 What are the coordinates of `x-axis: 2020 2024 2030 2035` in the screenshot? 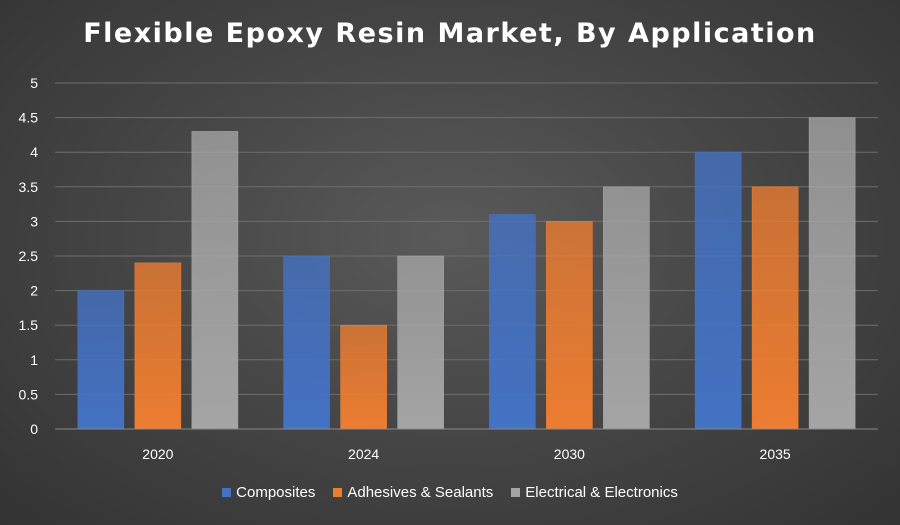 It's located at (466, 445).